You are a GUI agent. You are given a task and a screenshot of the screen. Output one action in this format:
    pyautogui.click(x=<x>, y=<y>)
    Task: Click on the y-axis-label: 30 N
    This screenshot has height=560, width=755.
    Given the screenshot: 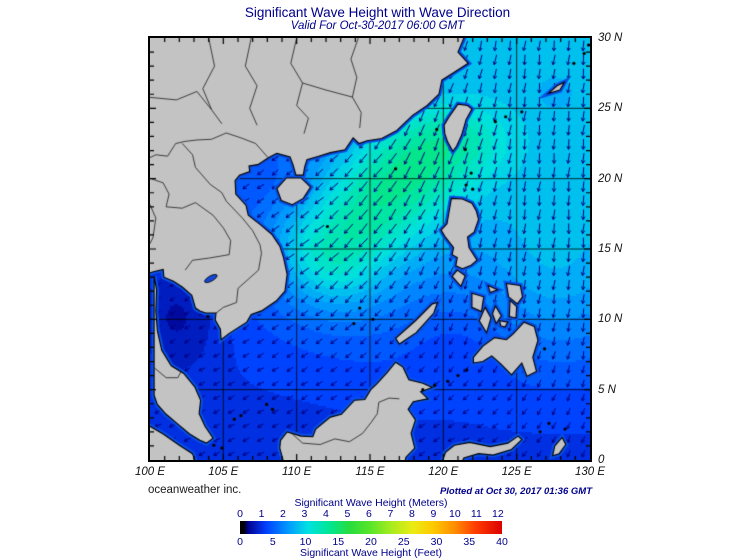 What is the action you would take?
    pyautogui.click(x=610, y=38)
    